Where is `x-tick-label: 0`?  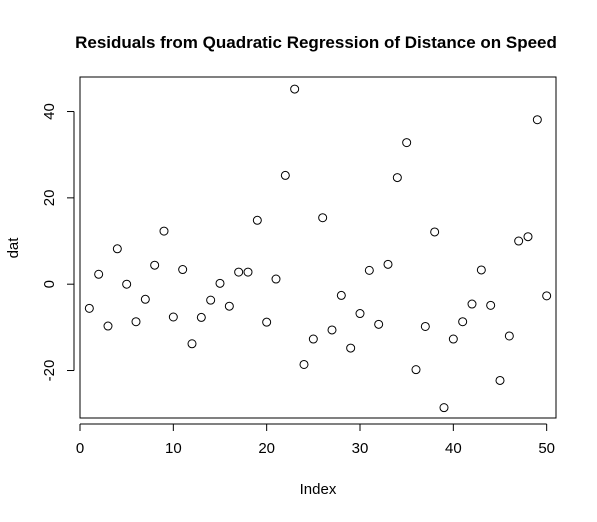
x-tick-label: 0 is located at coordinates (80, 448).